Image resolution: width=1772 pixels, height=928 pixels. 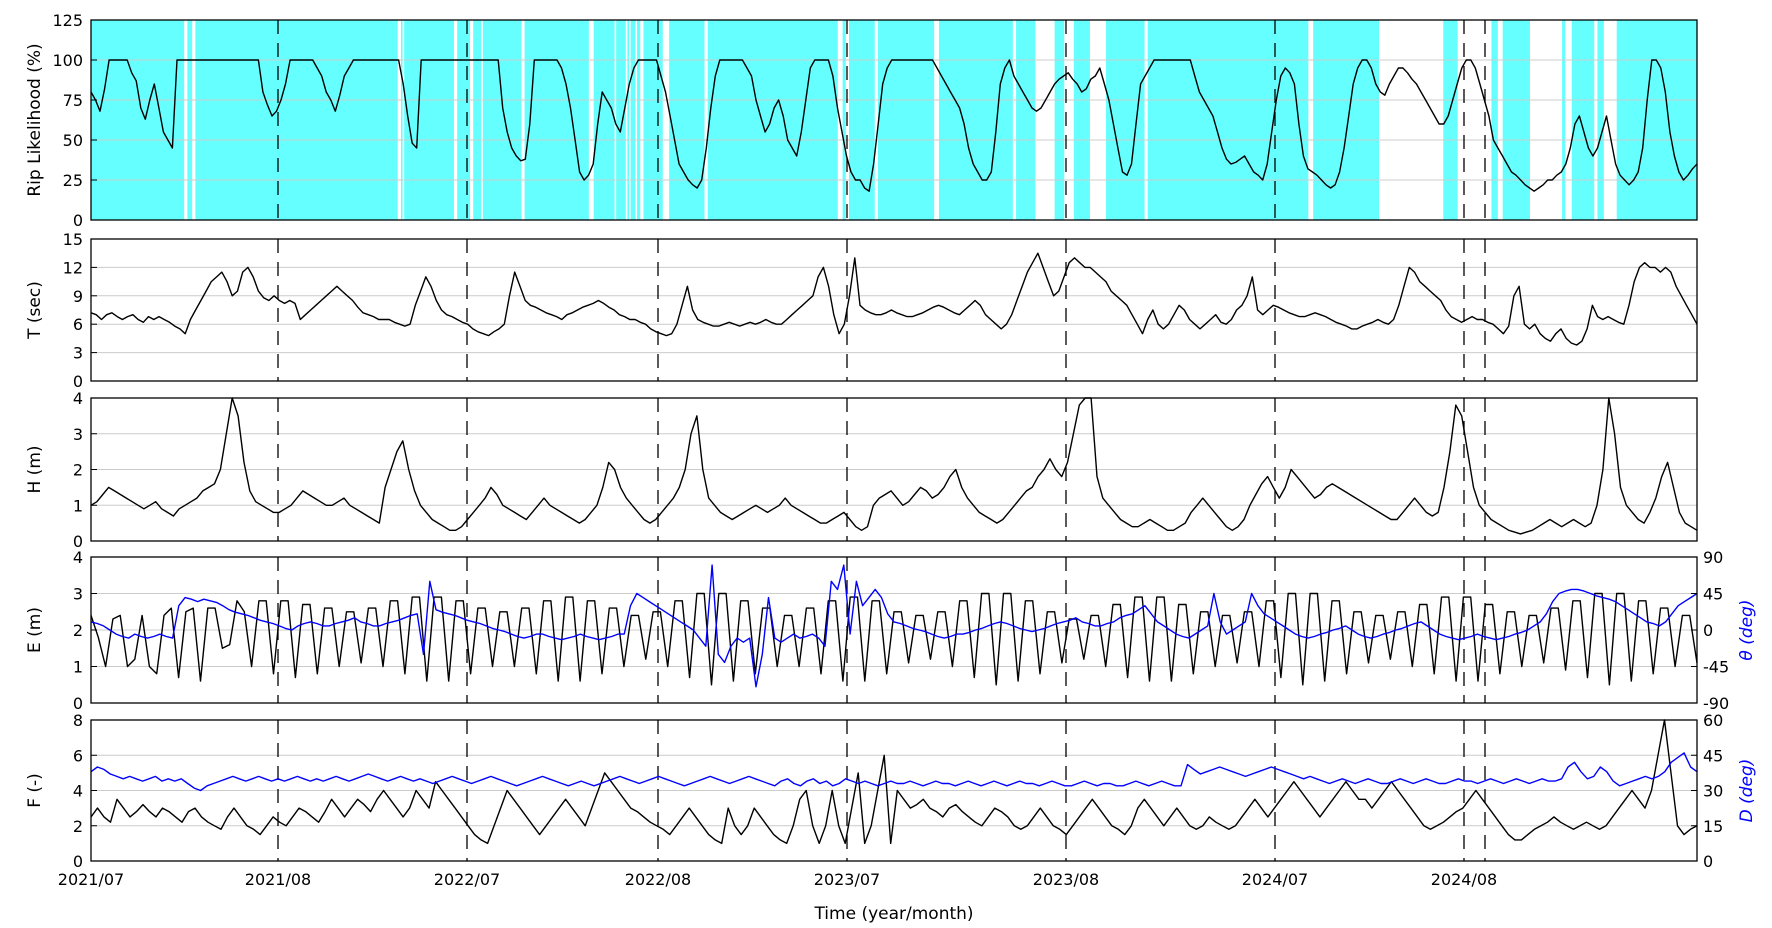 I want to click on ytick-label: 8, so click(x=78, y=720).